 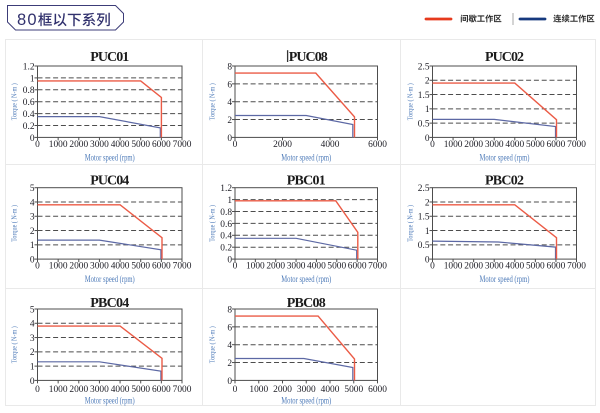 I want to click on svg-text: 0.6, so click(x=29, y=103).